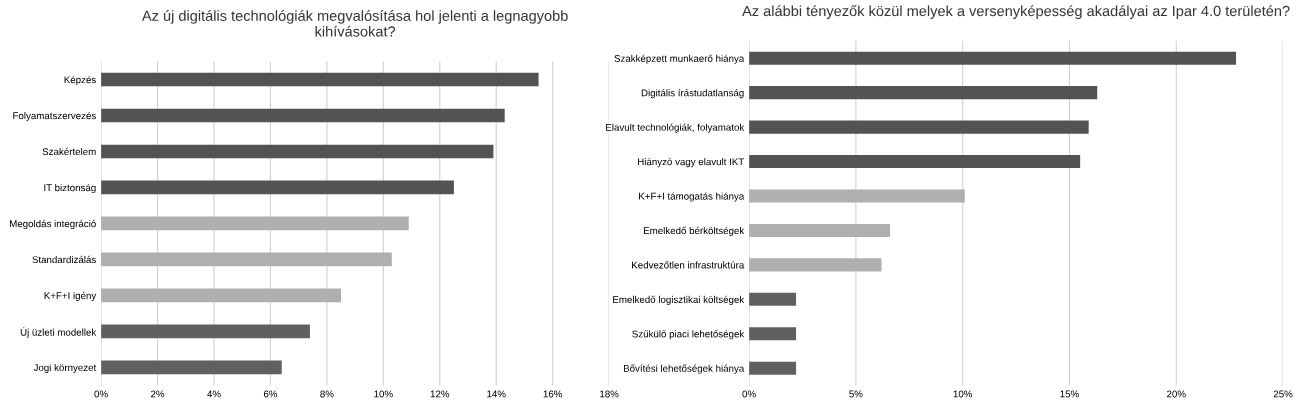 The image size is (1296, 410). Describe the element at coordinates (692, 197) in the screenshot. I see `y-tick-label: K+F+I támogatás hiánya` at that location.